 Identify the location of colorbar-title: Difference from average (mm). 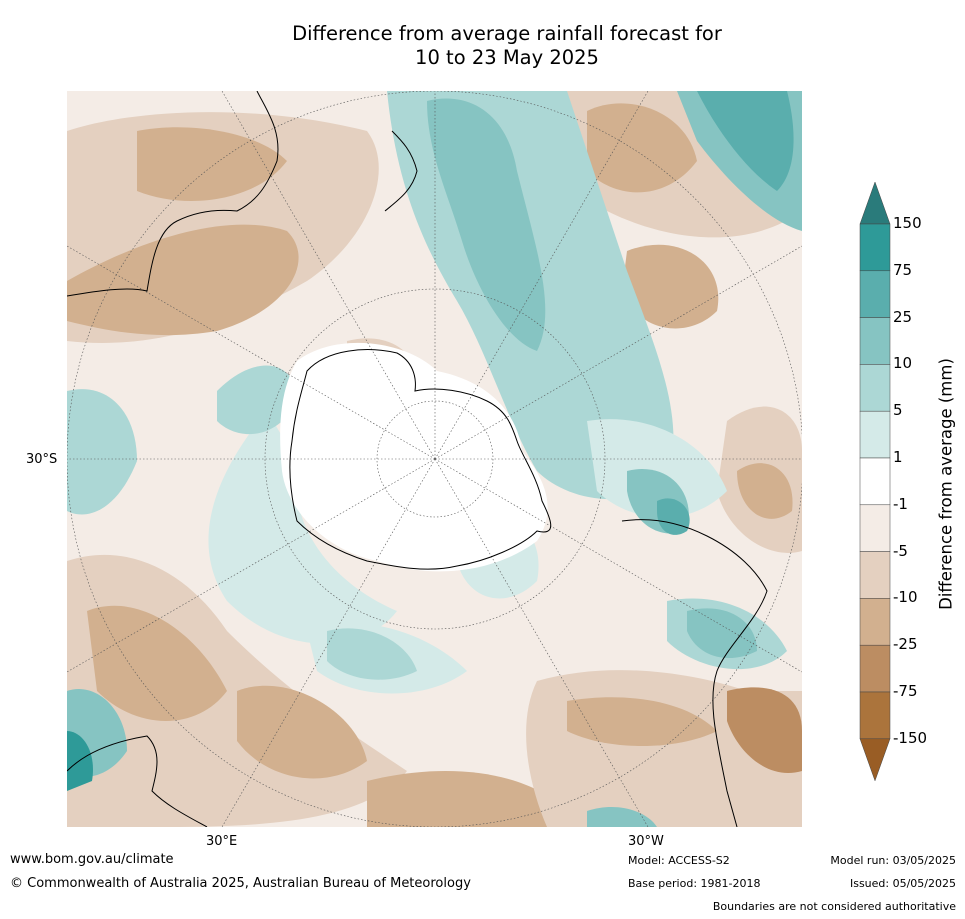
(946, 484).